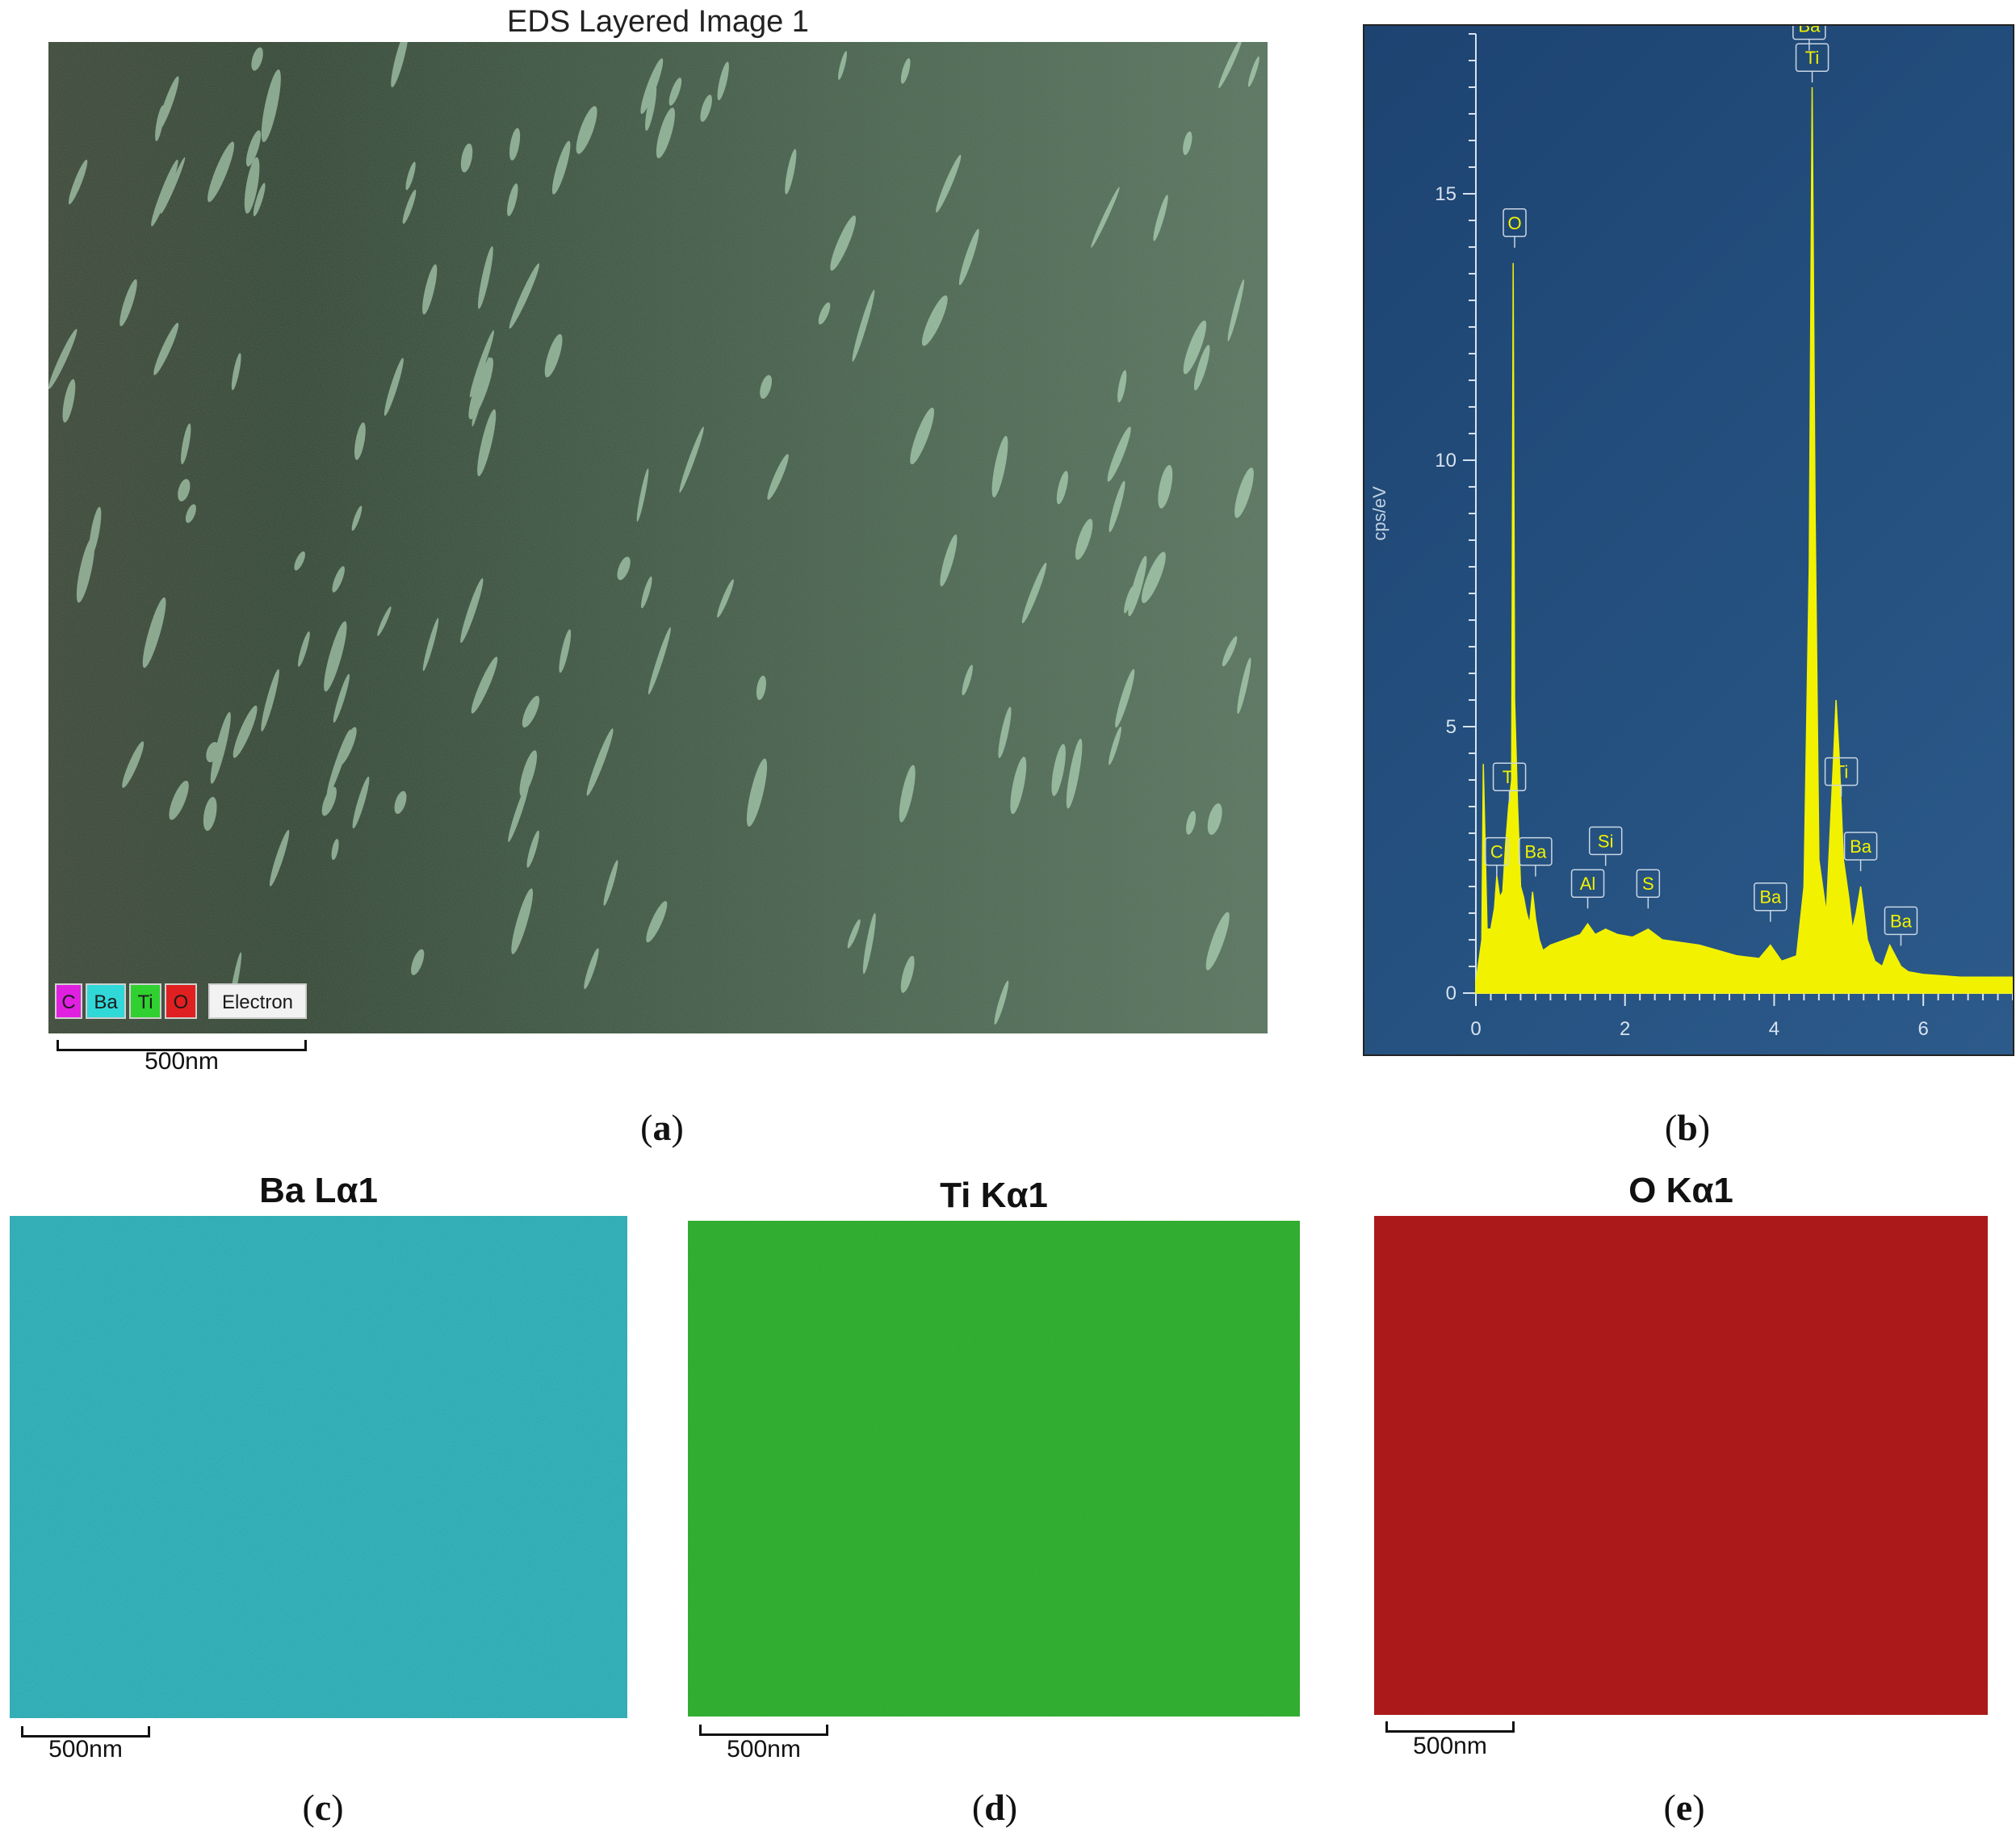 This screenshot has width=2016, height=1836. I want to click on peak-label: Al, so click(1588, 884).